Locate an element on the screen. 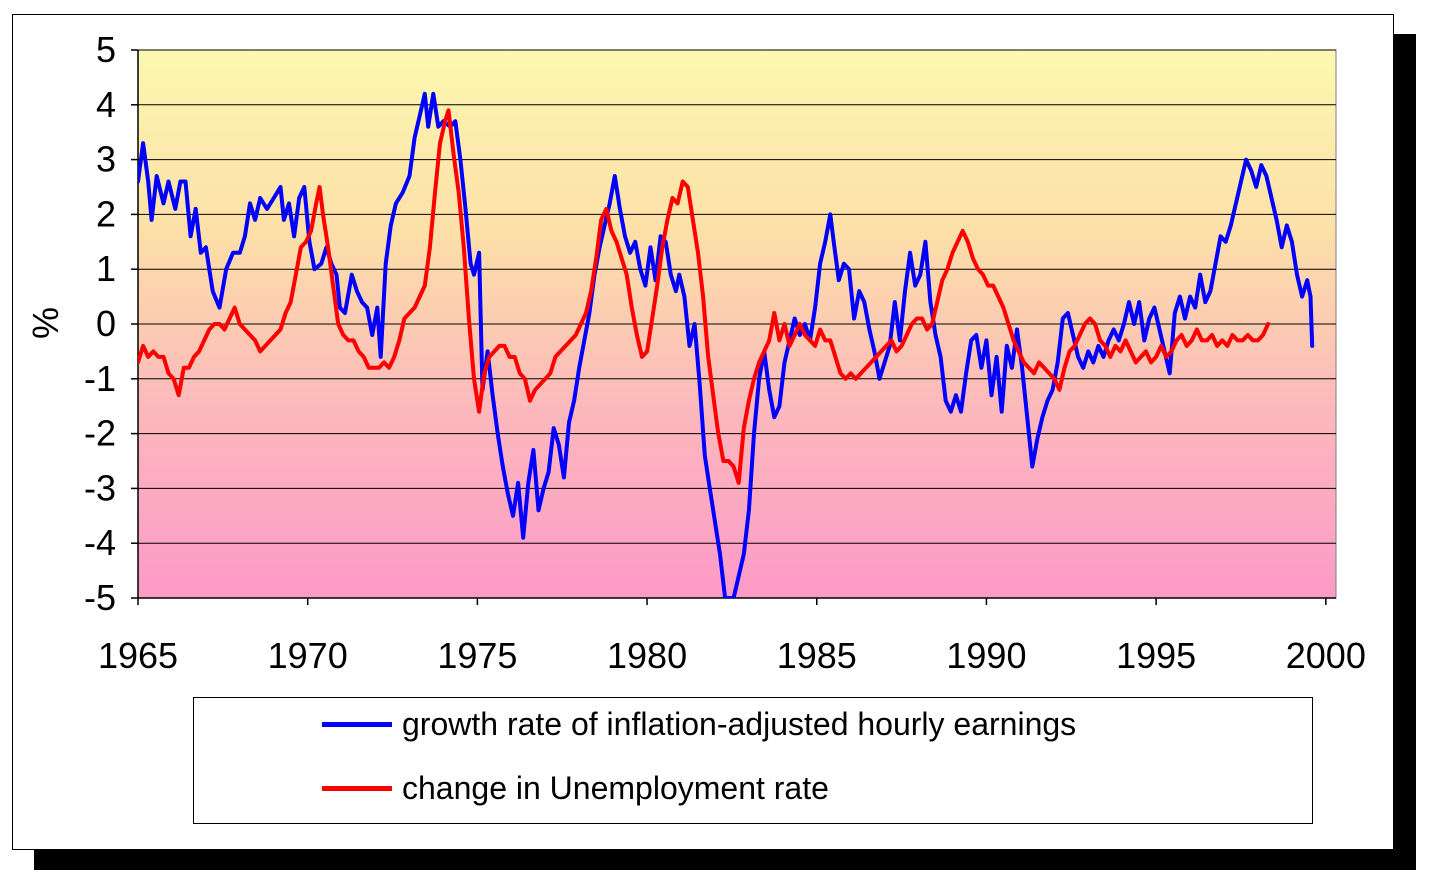 The image size is (1433, 886). y-tick-label: 1 is located at coordinates (106, 268).